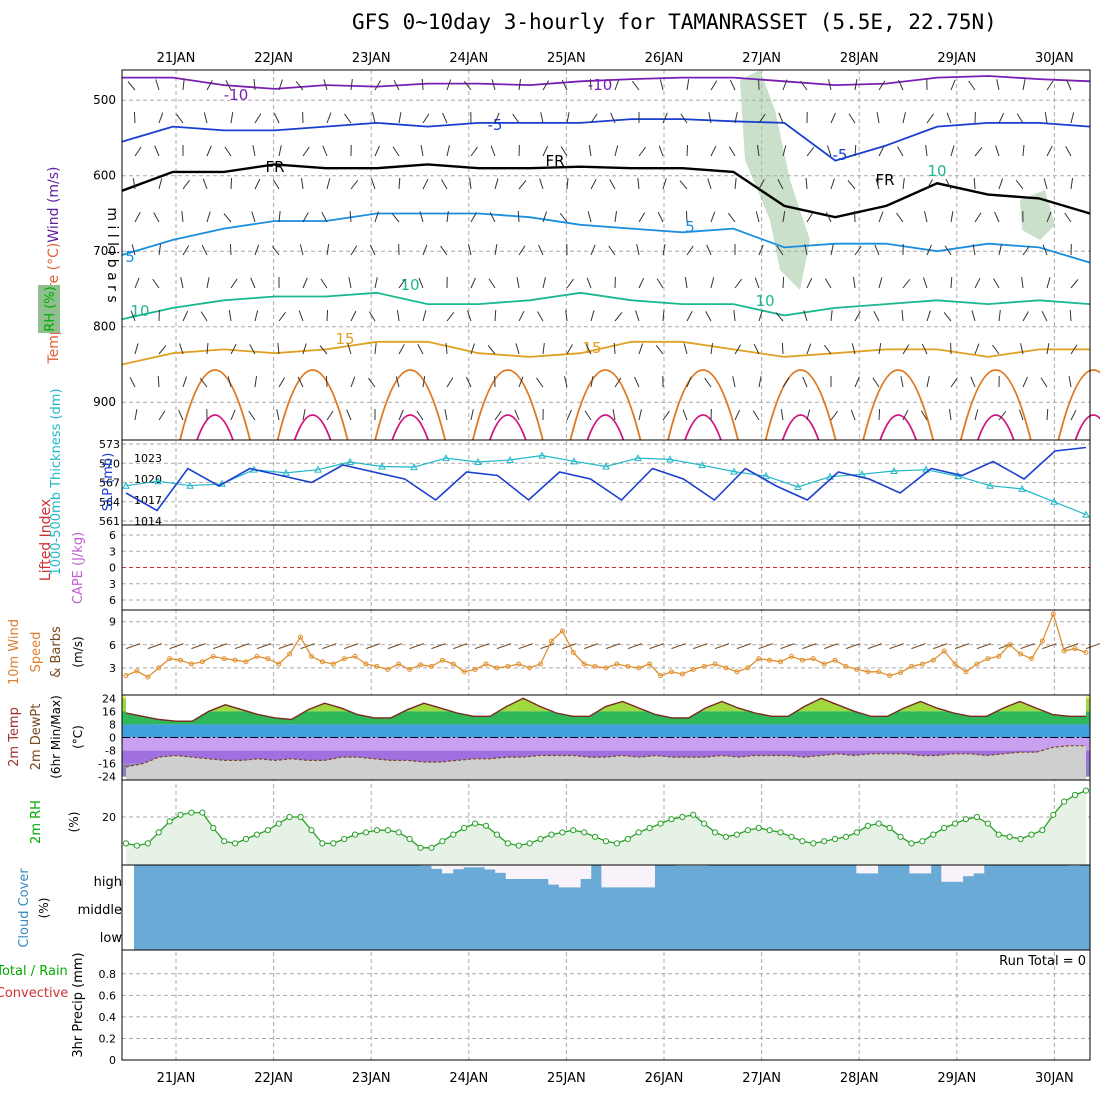 Image resolution: width=1100 pixels, height=1100 pixels. Describe the element at coordinates (100, 910) in the screenshot. I see `cloud-level-label: middle` at that location.